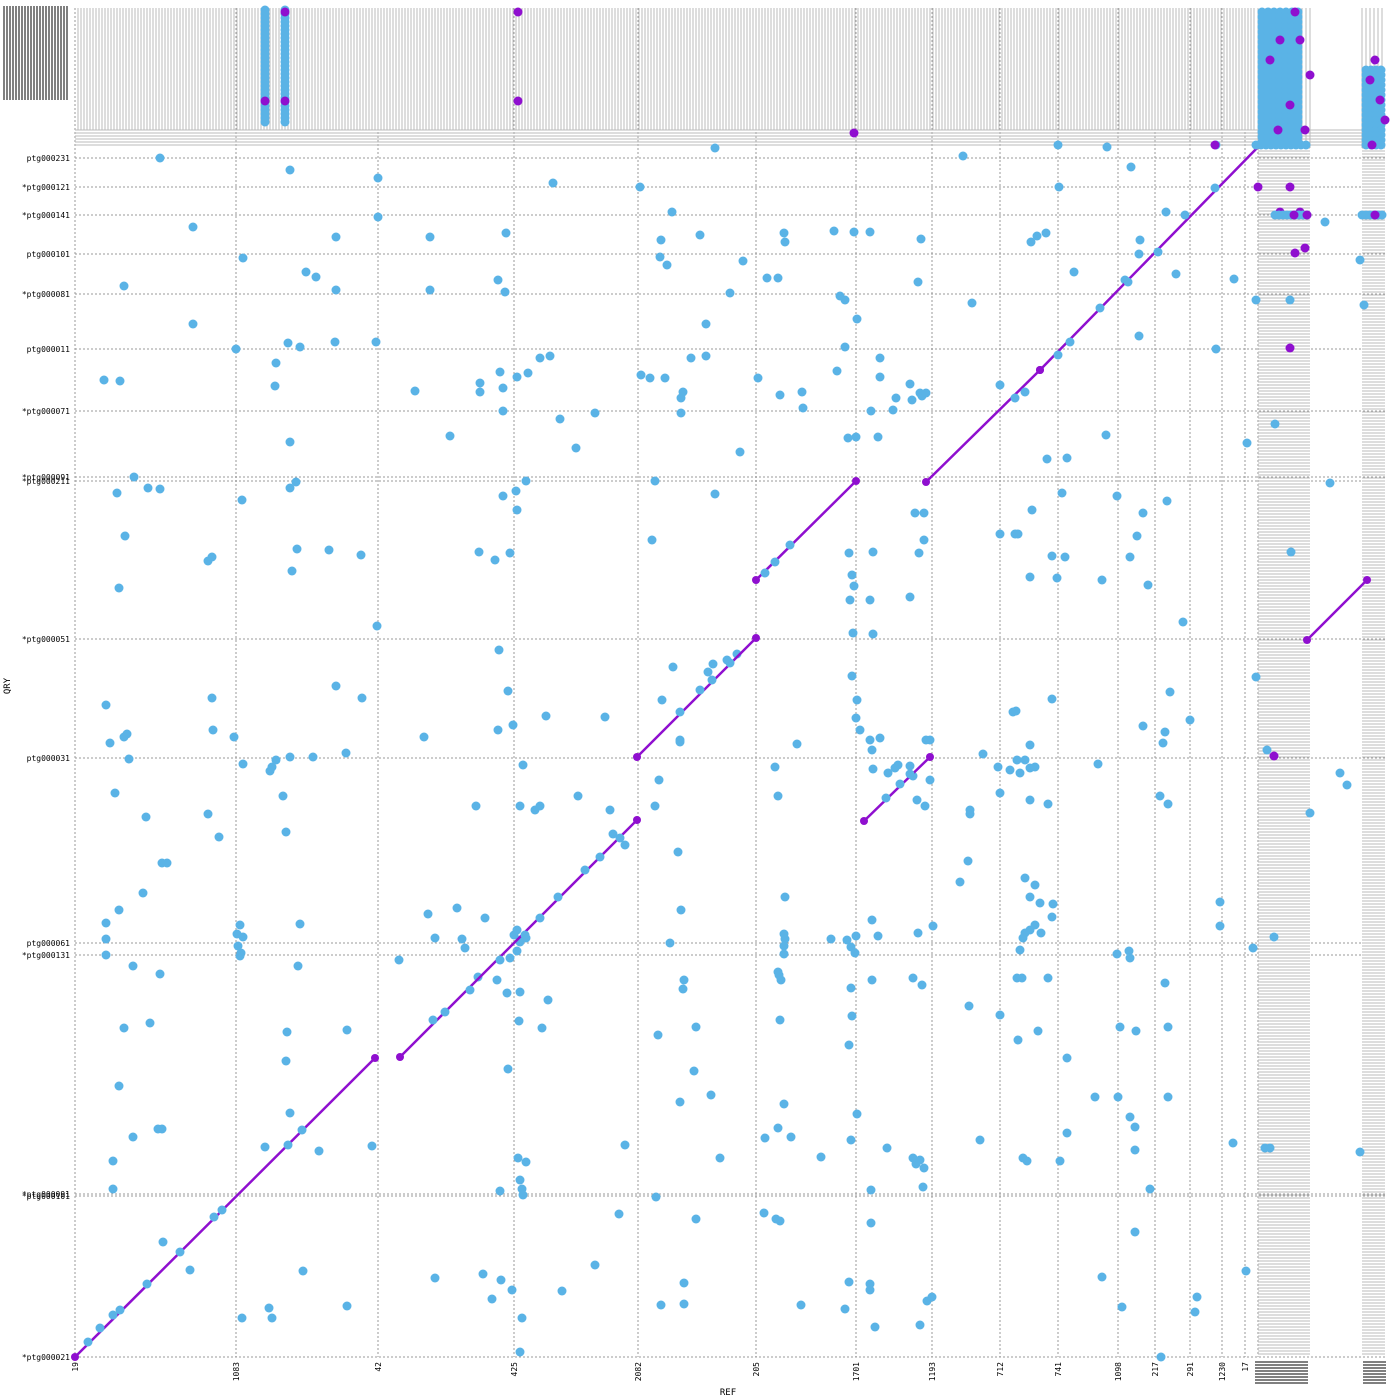 The width and height of the screenshot is (1400, 1400). What do you see at coordinates (46, 187) in the screenshot?
I see `y-tick-label: *ptg000121` at bounding box center [46, 187].